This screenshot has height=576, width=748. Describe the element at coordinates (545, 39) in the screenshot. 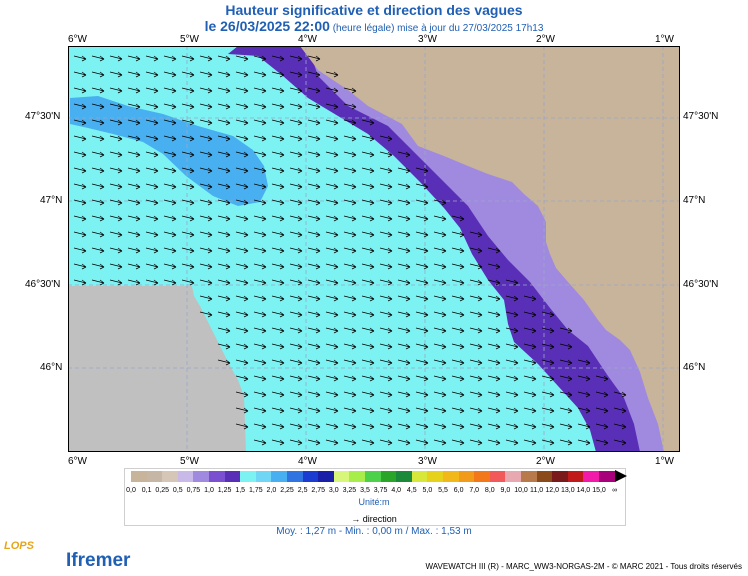

I see `lon-label-2w-top: 2°W` at that location.